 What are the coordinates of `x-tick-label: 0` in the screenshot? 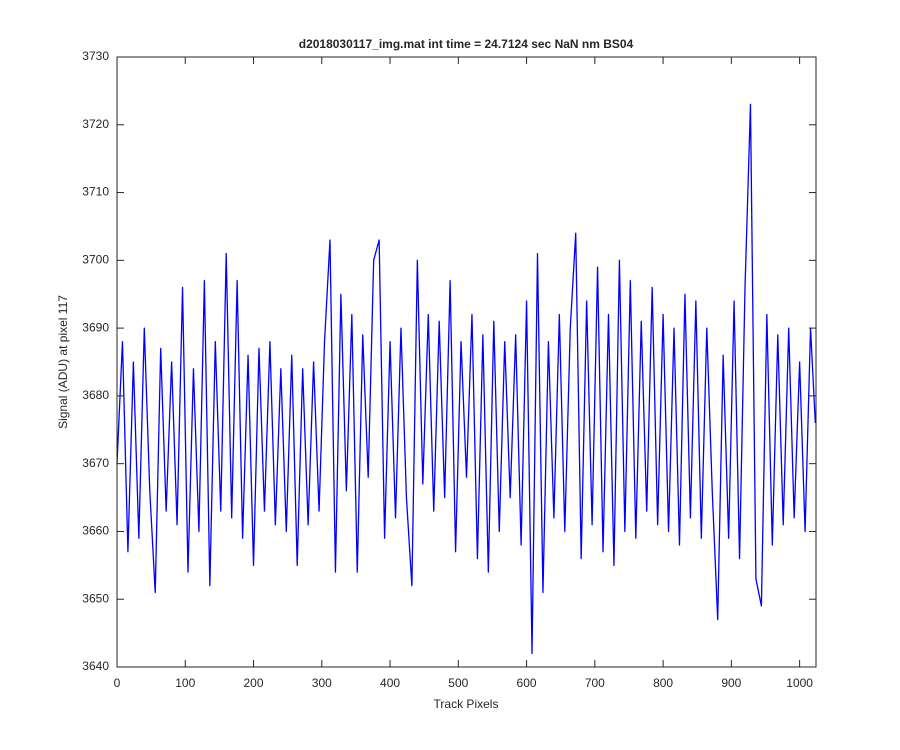 It's located at (117, 683).